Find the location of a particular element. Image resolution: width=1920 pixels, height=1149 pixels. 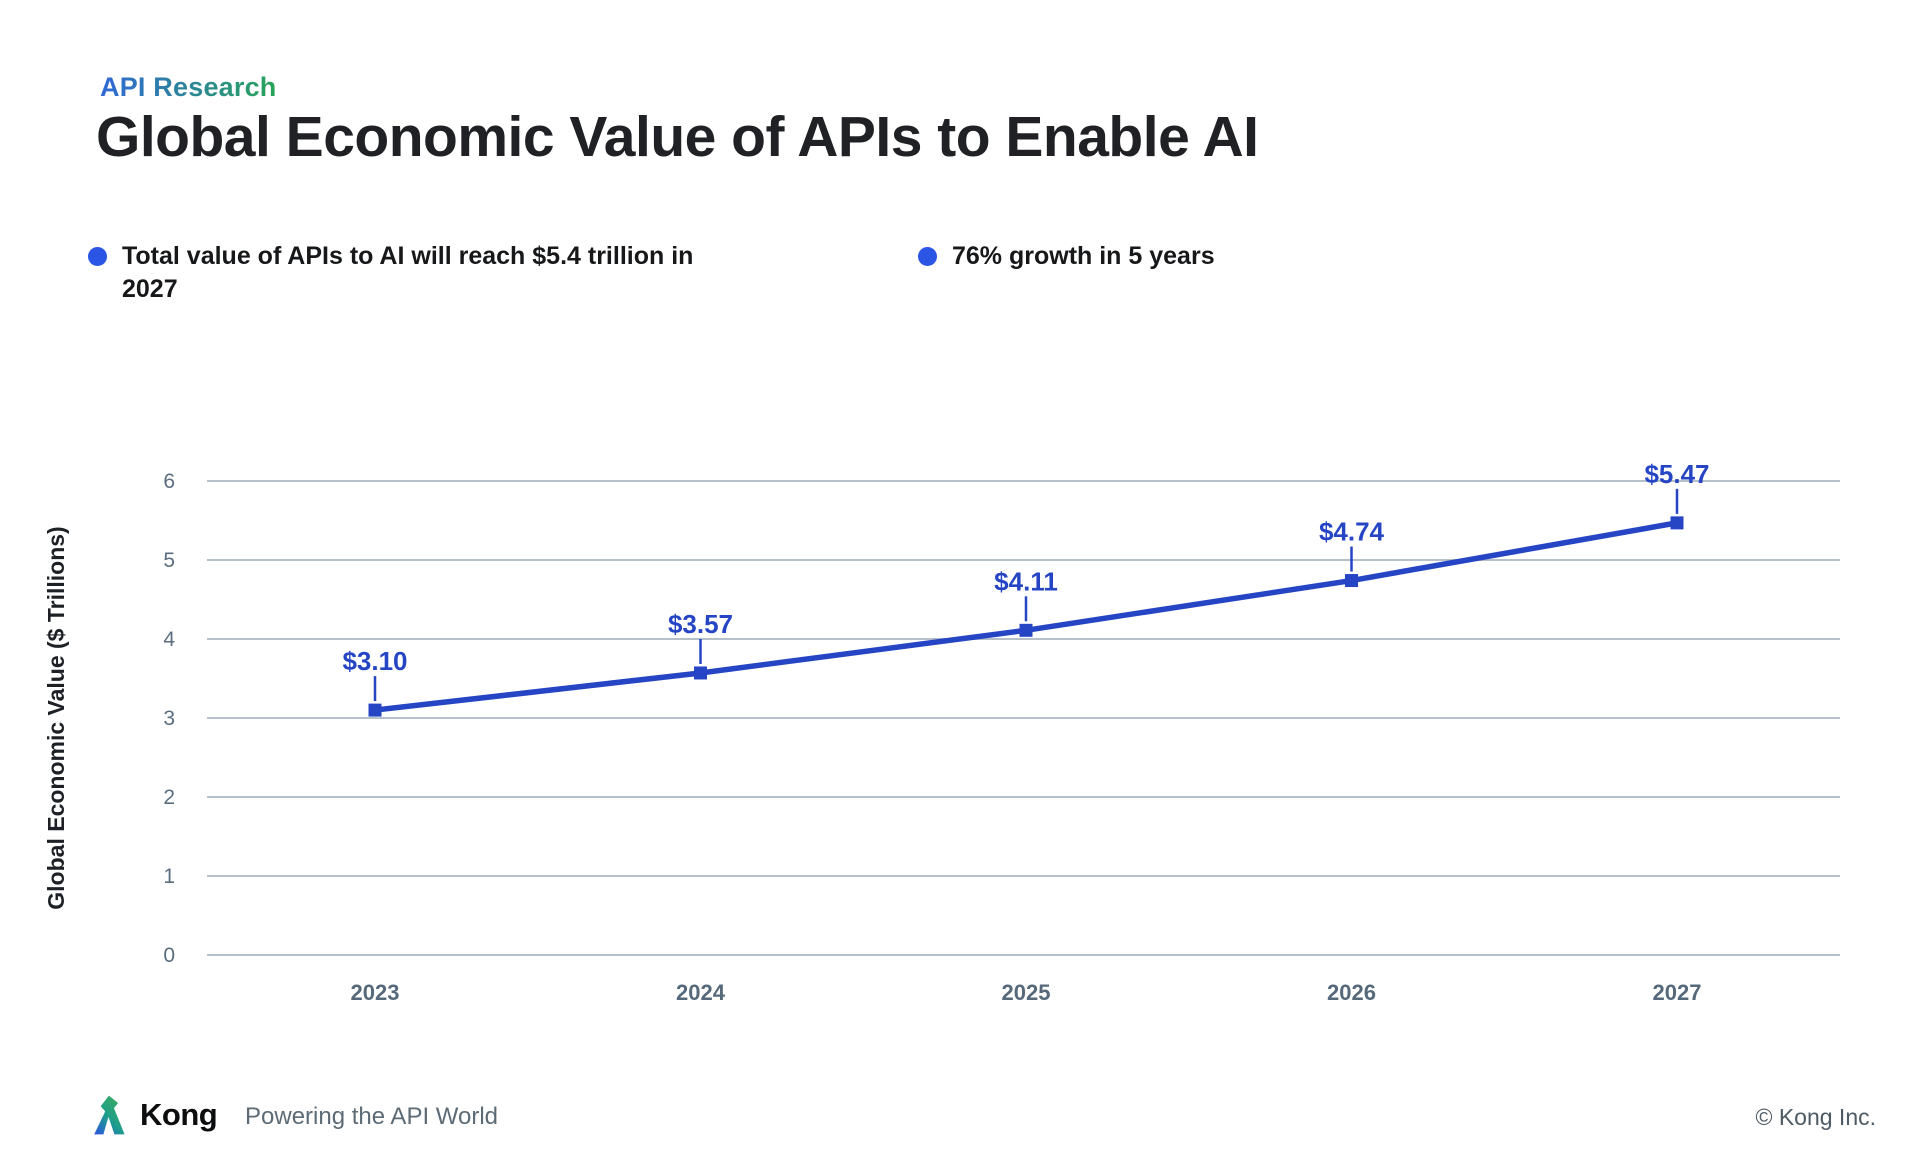

y-tick-label: 6 is located at coordinates (169, 481).